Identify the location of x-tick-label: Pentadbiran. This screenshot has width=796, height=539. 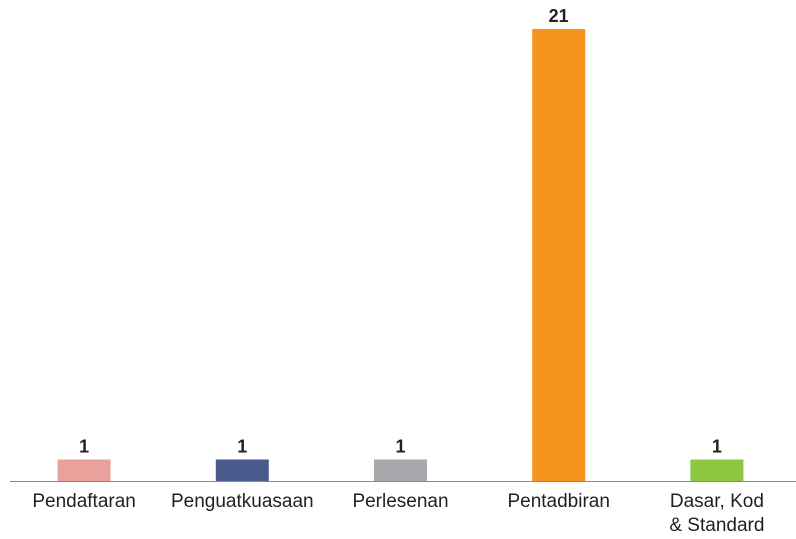
(558, 501).